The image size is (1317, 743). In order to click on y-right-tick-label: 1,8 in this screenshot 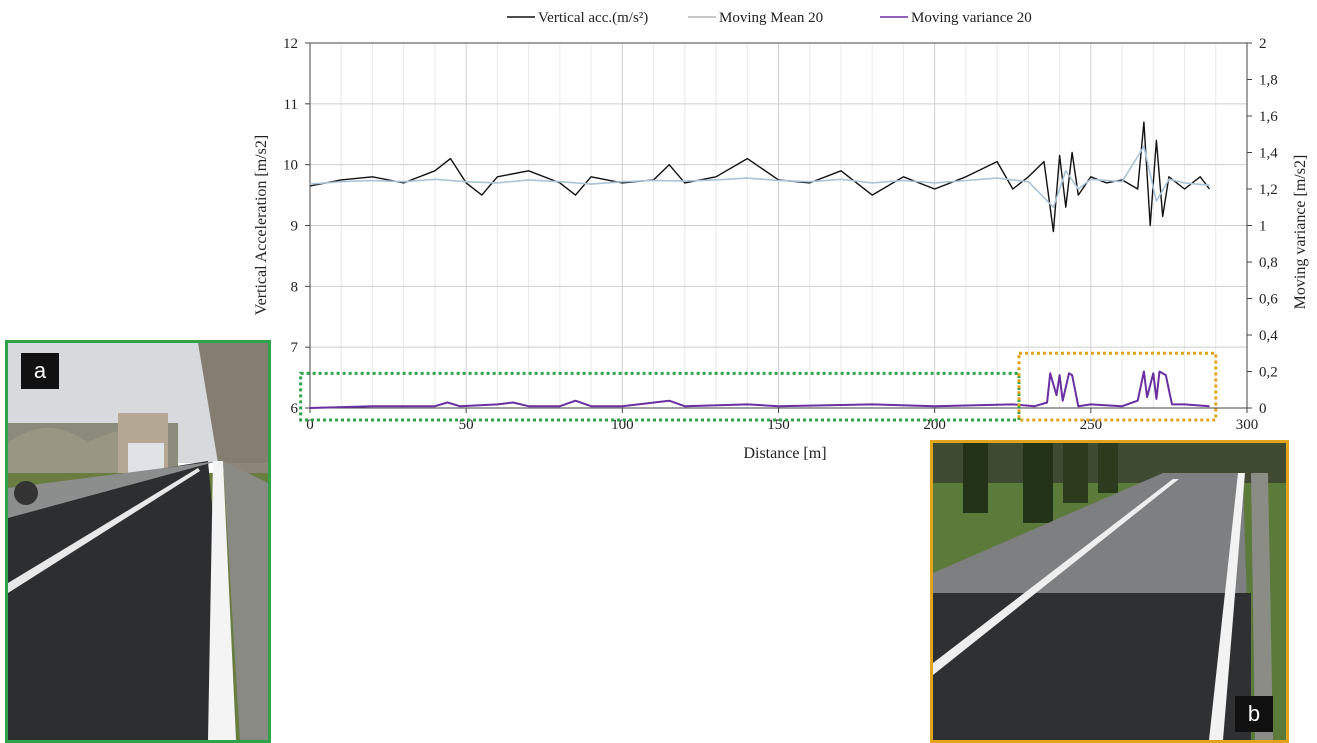, I will do `click(1268, 81)`.